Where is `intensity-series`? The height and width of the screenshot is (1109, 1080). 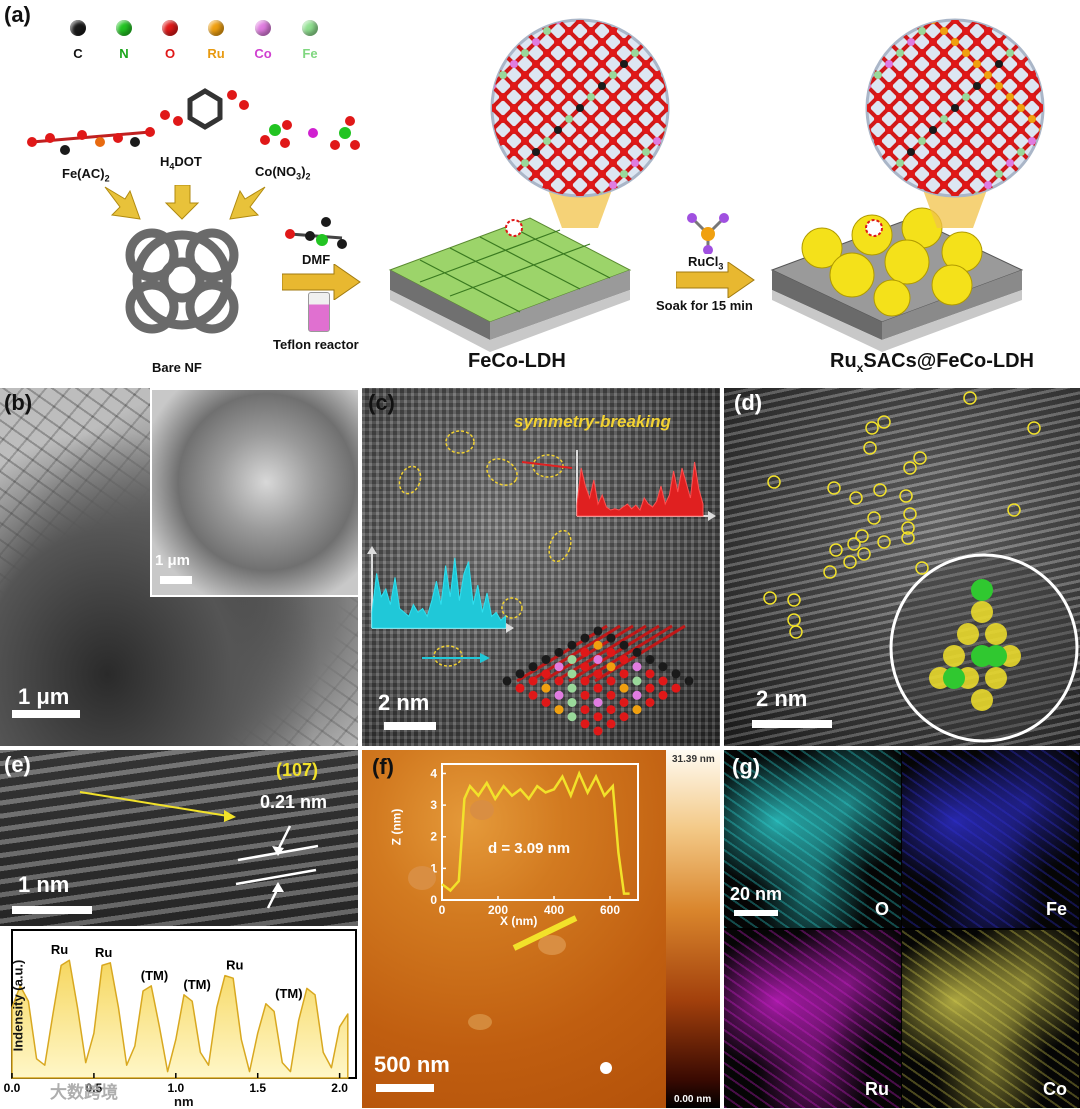
intensity-series is located at coordinates (180, 1019).